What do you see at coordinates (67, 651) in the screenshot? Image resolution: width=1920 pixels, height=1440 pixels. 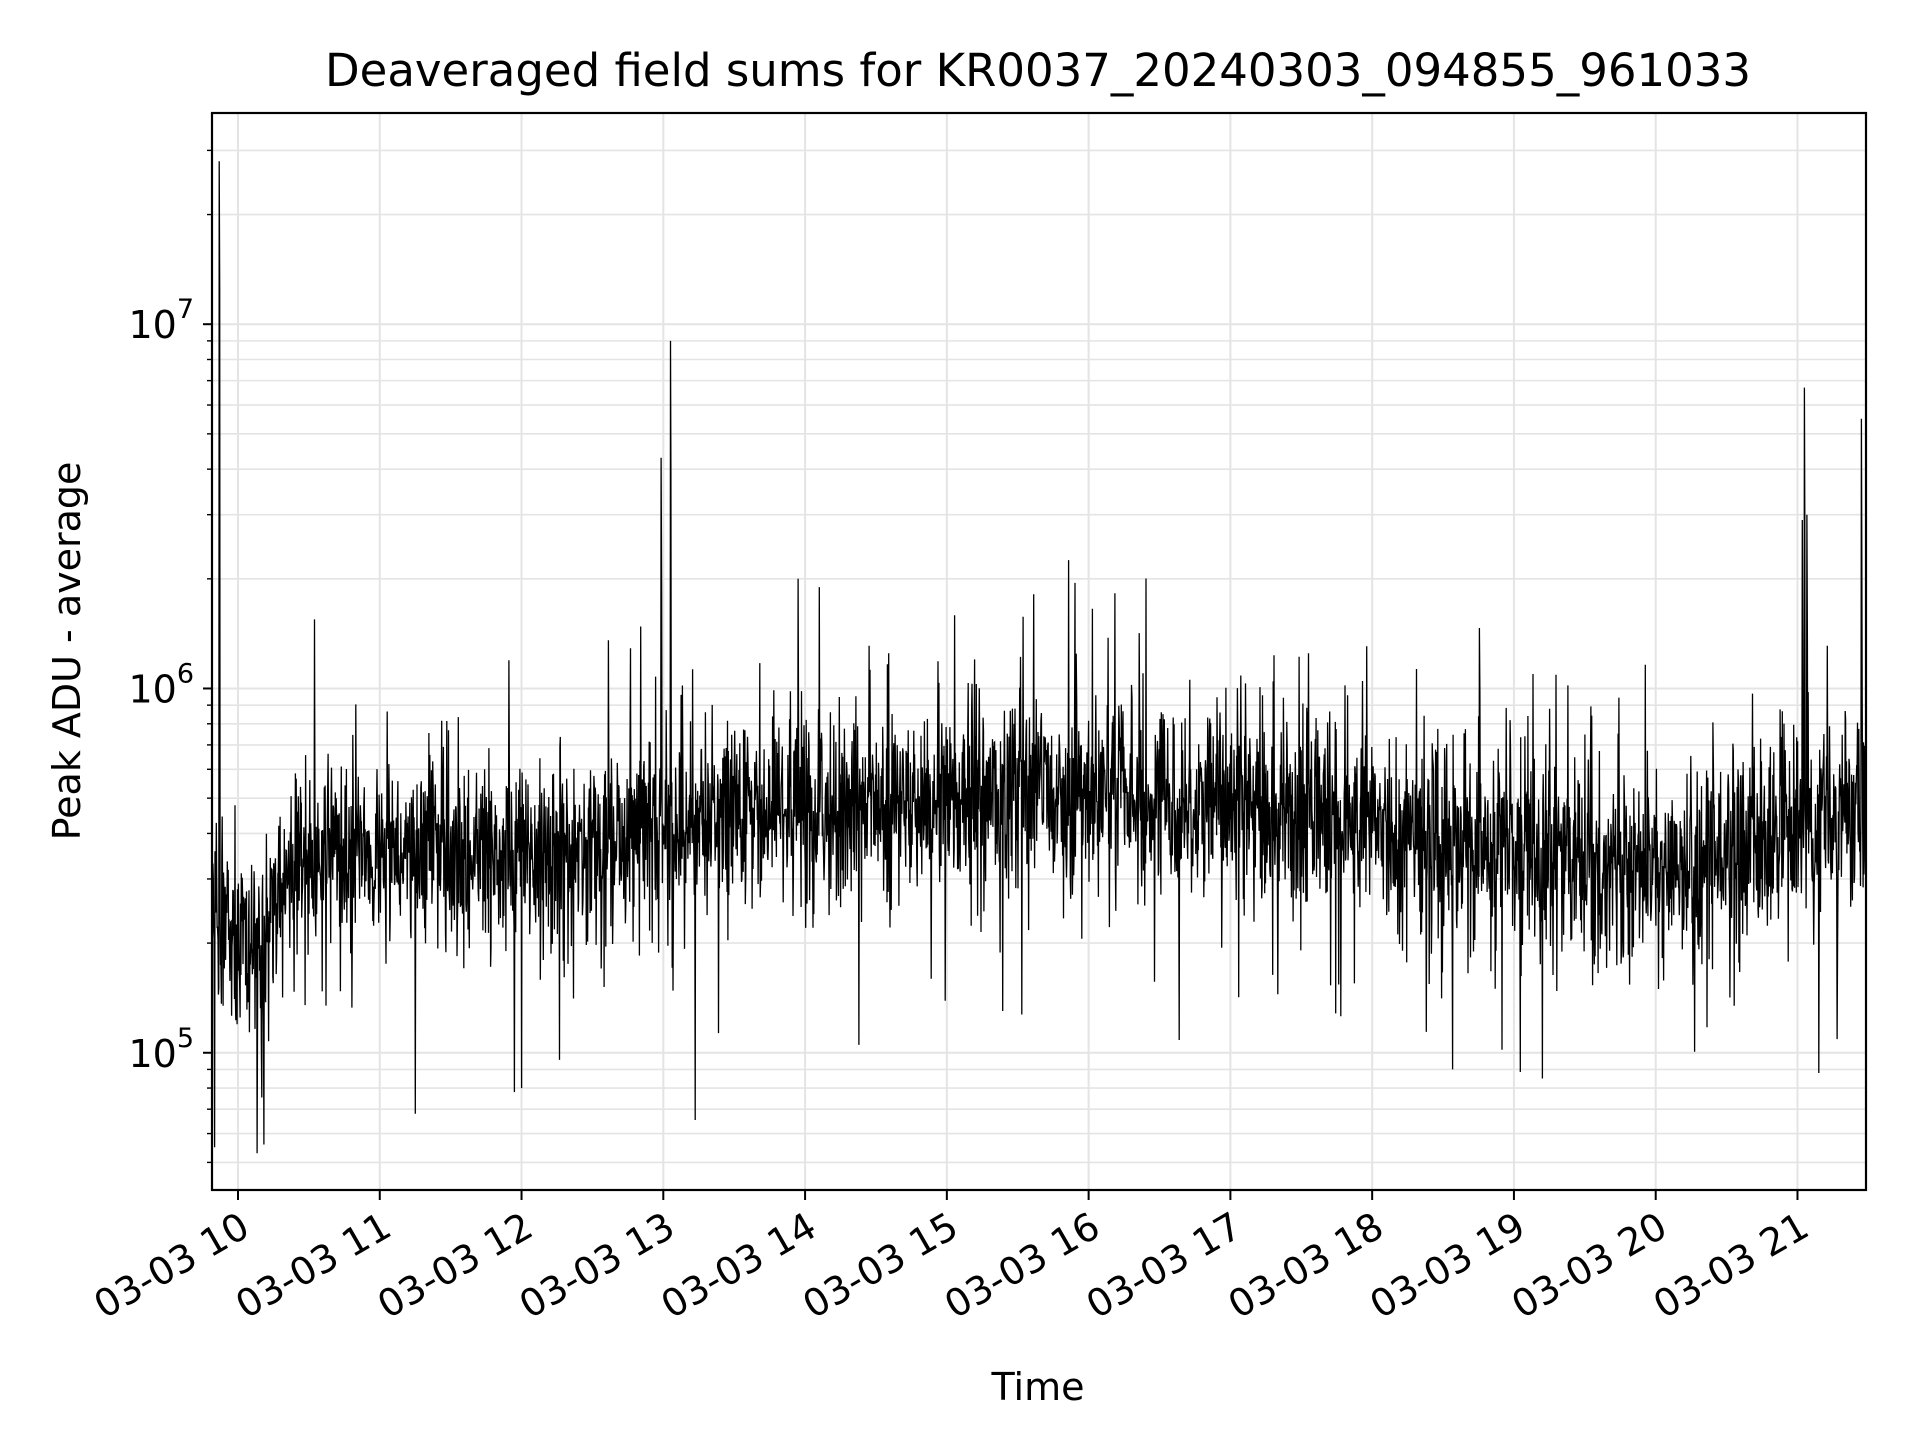 I see `y-axis-label: Peak ADU - average` at bounding box center [67, 651].